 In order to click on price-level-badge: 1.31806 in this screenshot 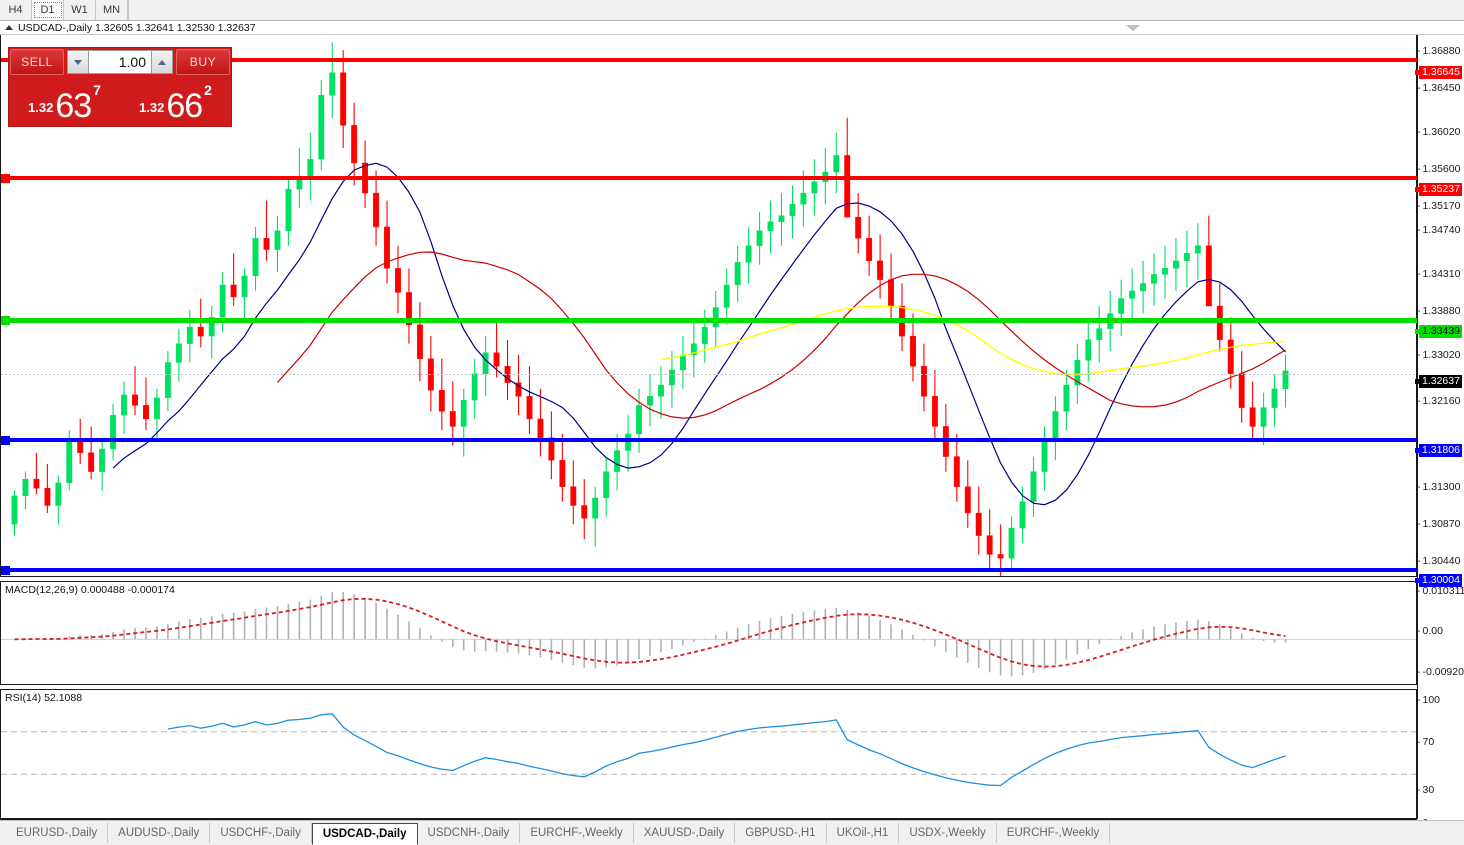, I will do `click(1438, 450)`.